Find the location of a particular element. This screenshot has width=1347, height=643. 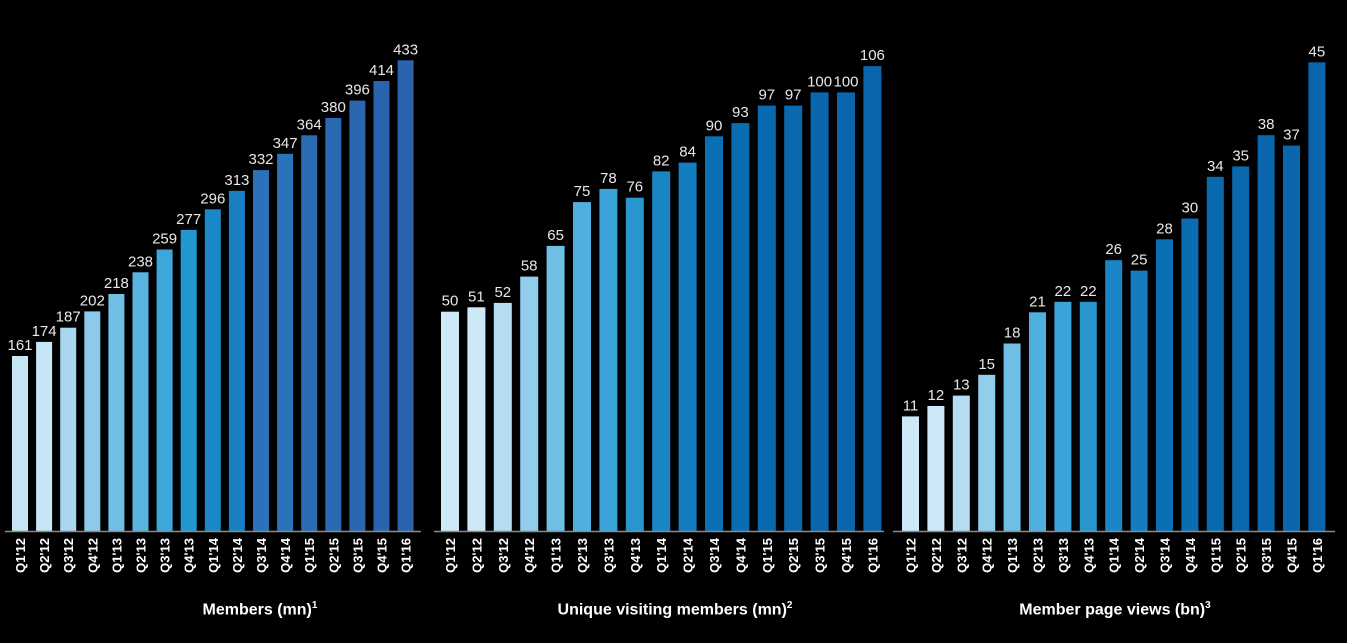

category-label-unique-visiting-3: Q4'12 is located at coordinates (529, 555).